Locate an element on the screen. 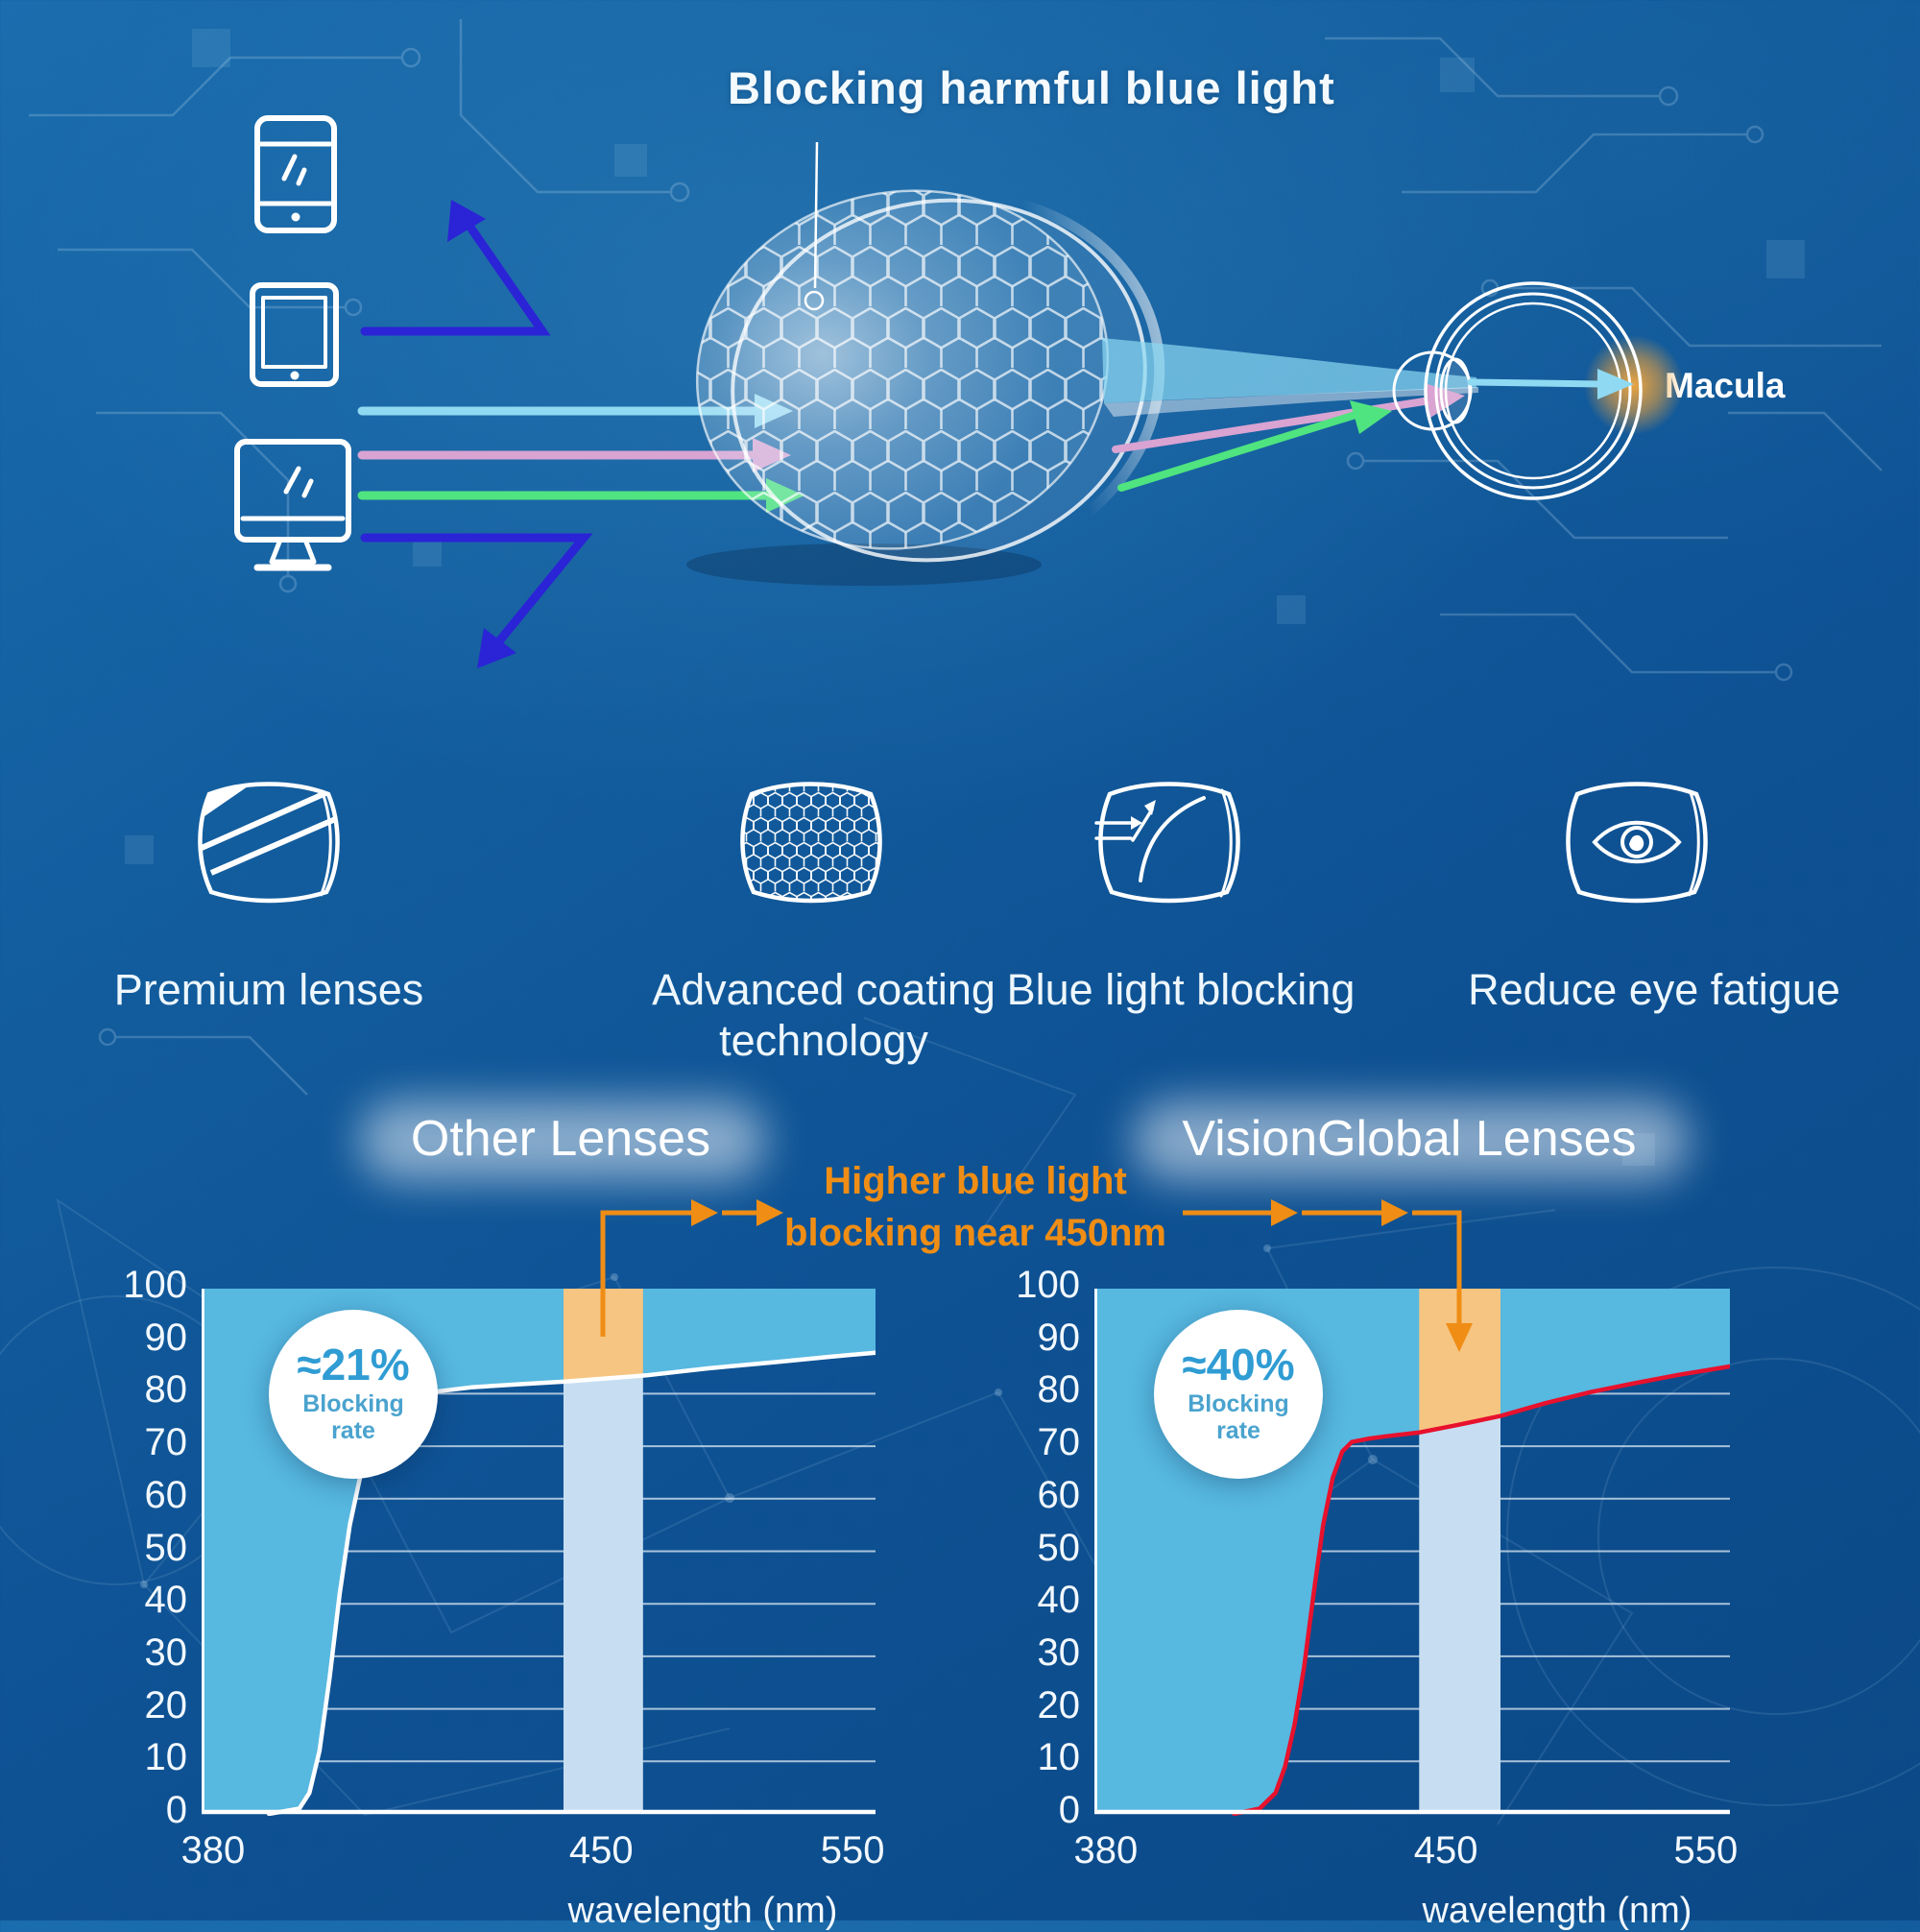 The image size is (1920, 1932). feature-label-fatigue: Reduce eye fatigue is located at coordinates (1654, 990).